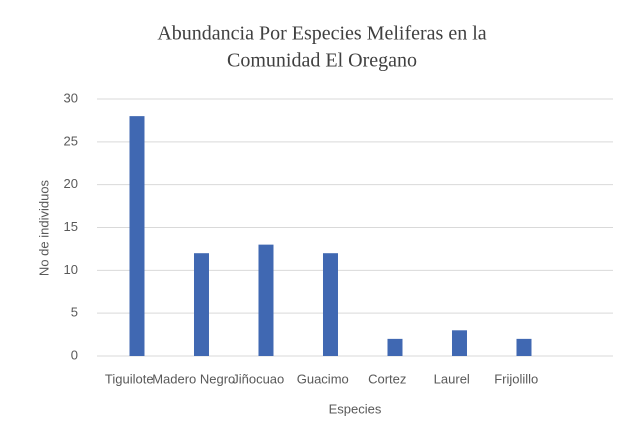 This screenshot has width=629, height=433. I want to click on y-tick-label: 30, so click(71, 97).